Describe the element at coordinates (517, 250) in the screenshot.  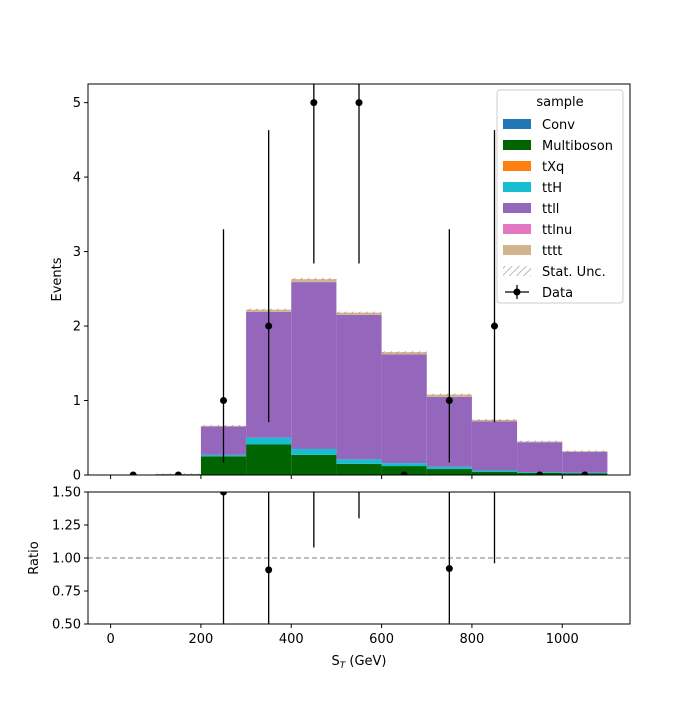
I see `legend-swatch-tttt` at that location.